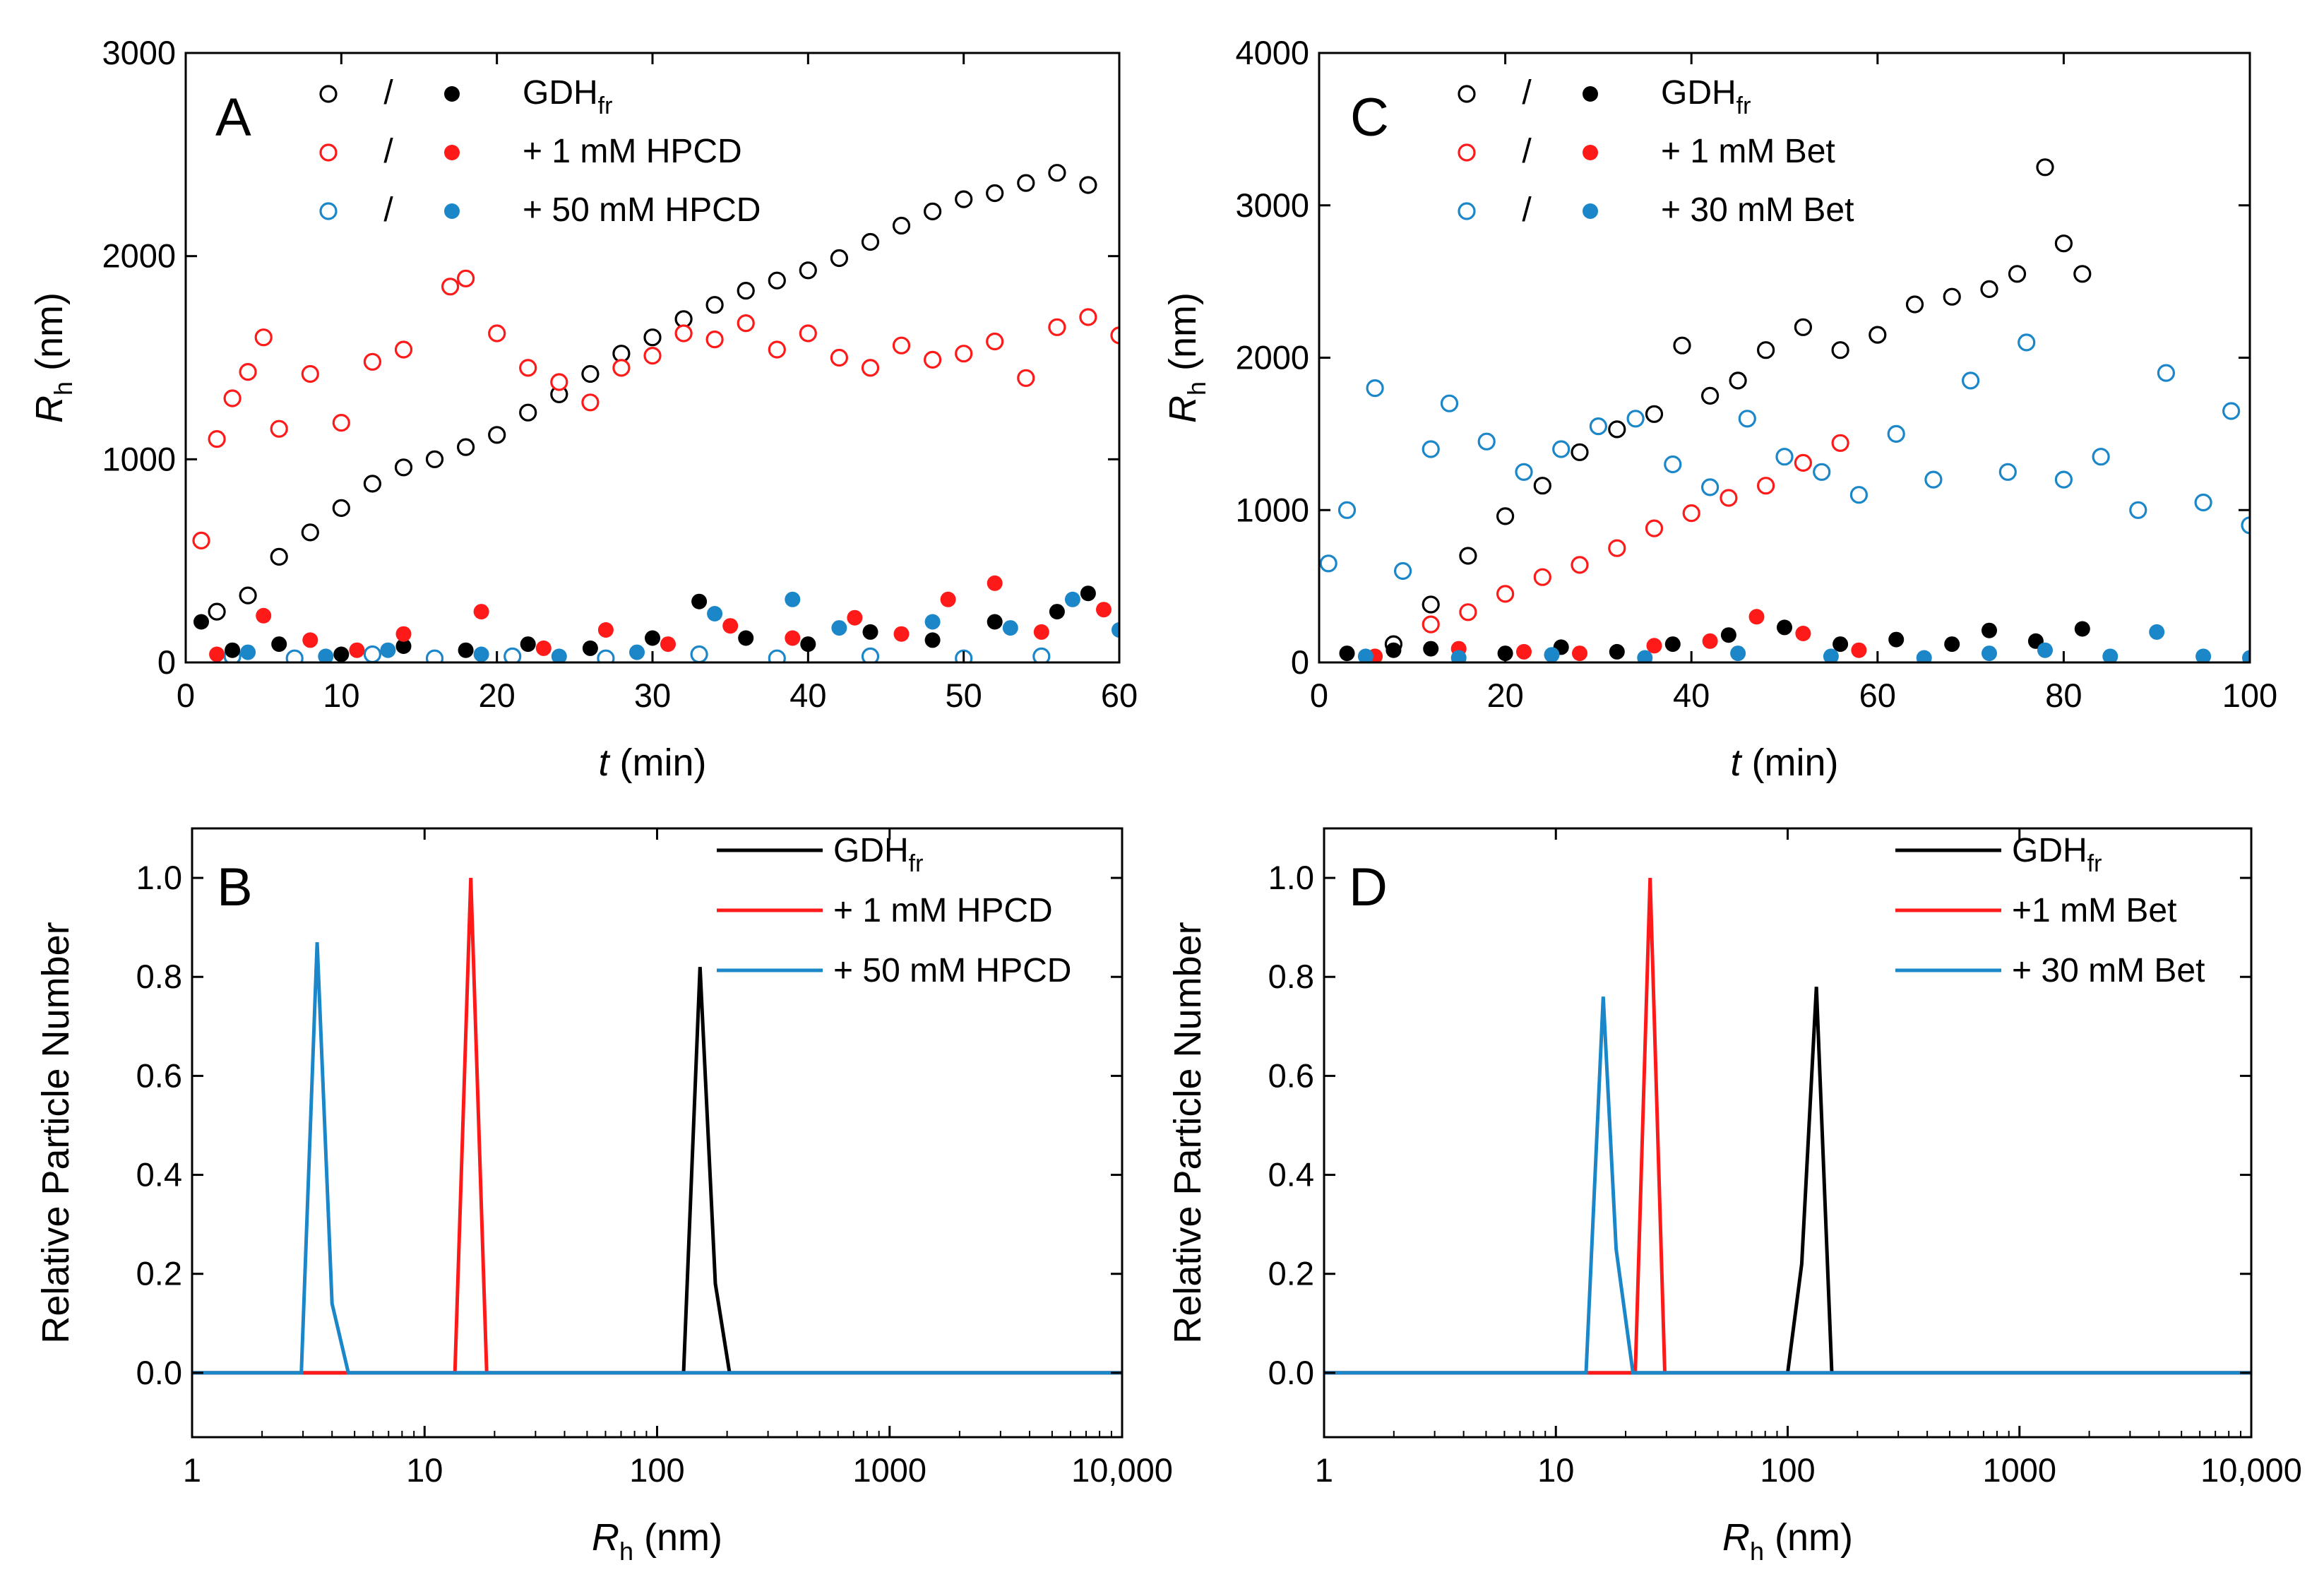 This screenshot has width=2324, height=1577. I want to click on y-tick-label: 0.8, so click(159, 977).